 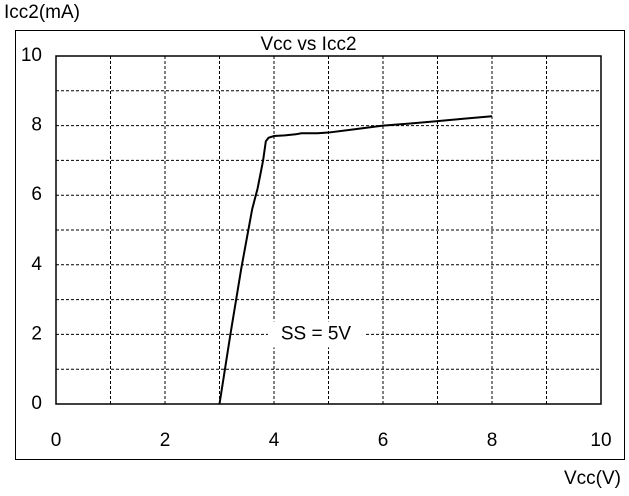 I want to click on x-tick-label-2: 2, so click(x=165, y=440).